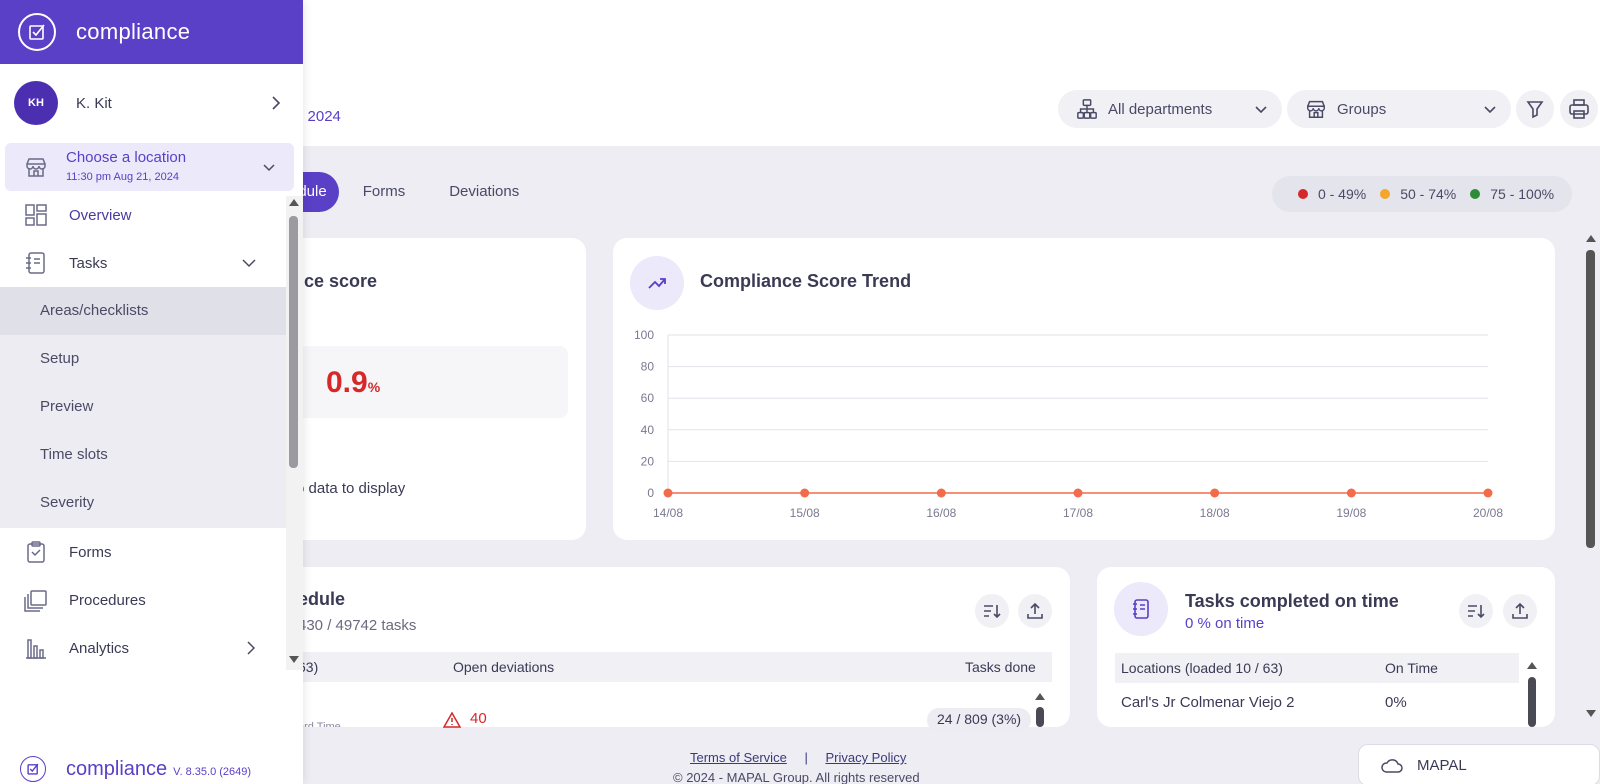 Image resolution: width=1600 pixels, height=784 pixels. Describe the element at coordinates (90, 552) in the screenshot. I see `nav-forms-label: Forms` at that location.